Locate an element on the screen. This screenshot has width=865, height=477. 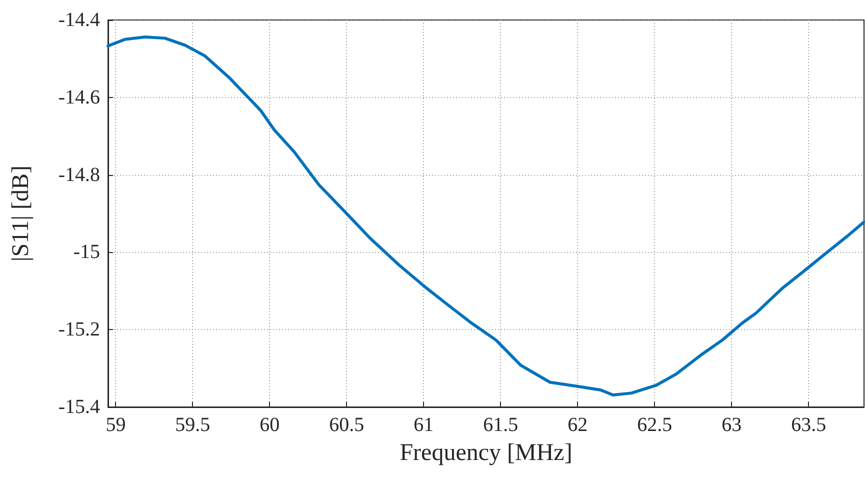
y-axis-title: |S11| [dB] is located at coordinates (21, 213).